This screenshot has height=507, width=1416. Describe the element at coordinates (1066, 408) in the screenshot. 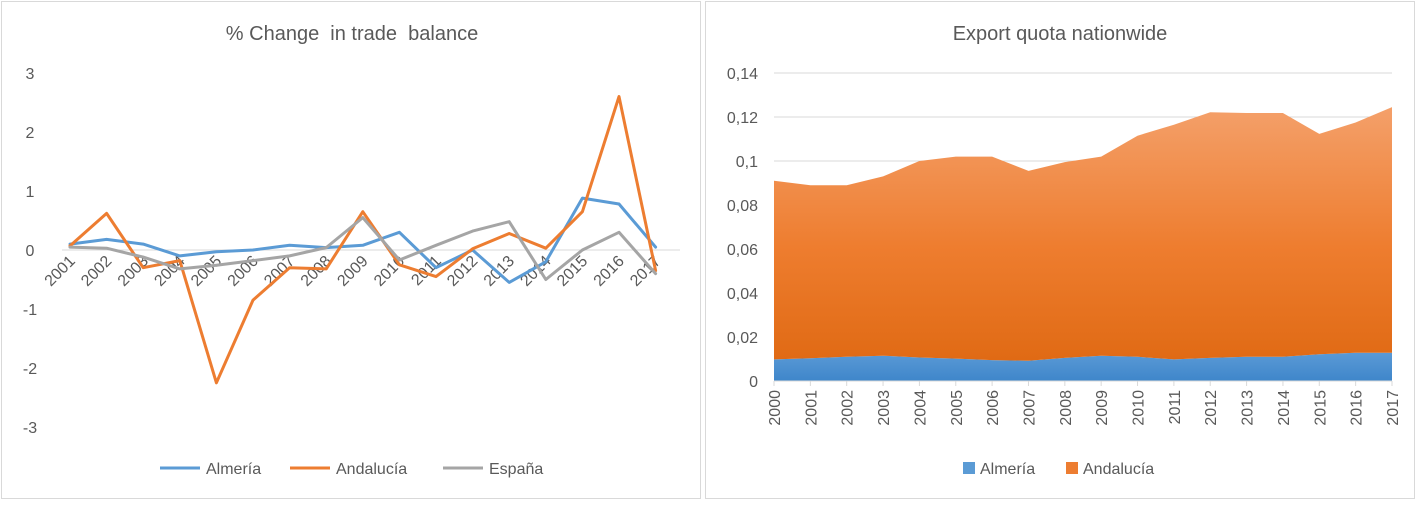

I see `area-x-tick-label: 2008` at that location.